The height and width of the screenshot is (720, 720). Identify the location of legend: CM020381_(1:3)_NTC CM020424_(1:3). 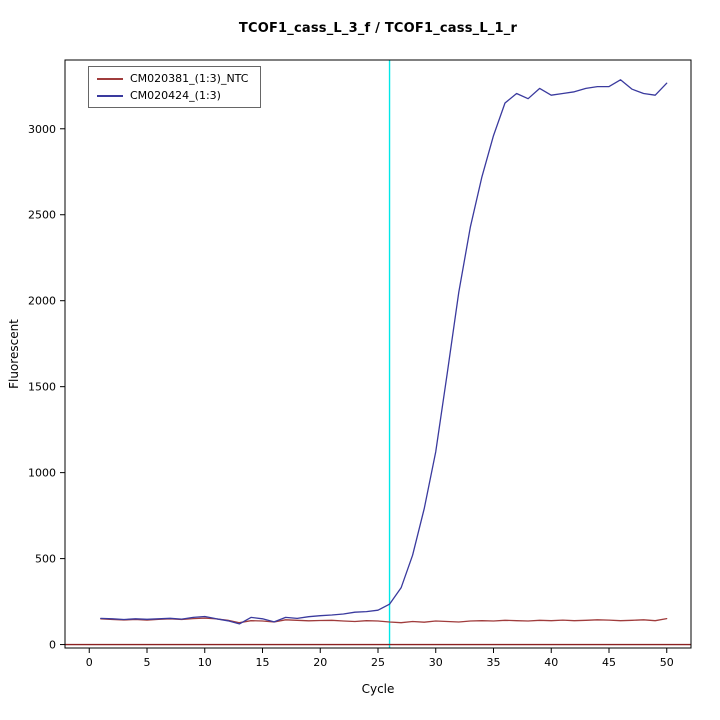
(175, 87).